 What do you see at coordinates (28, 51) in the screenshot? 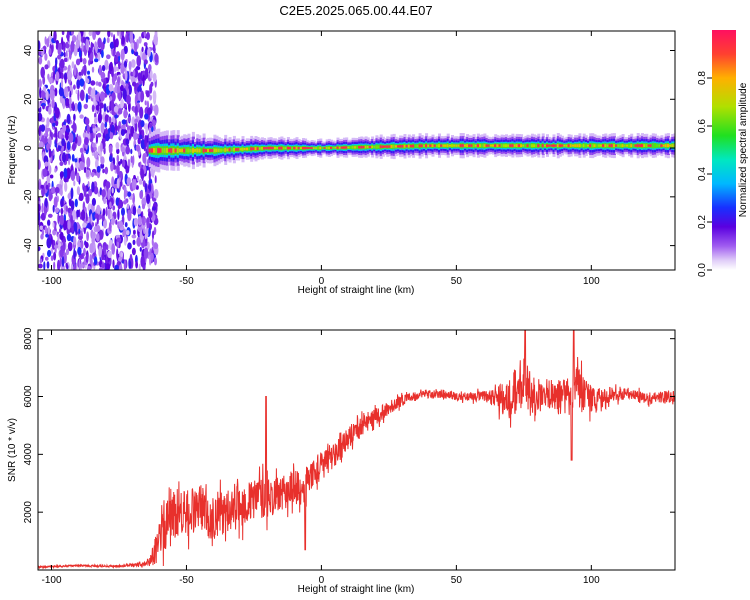
I see `y-tick-label: 40` at bounding box center [28, 51].